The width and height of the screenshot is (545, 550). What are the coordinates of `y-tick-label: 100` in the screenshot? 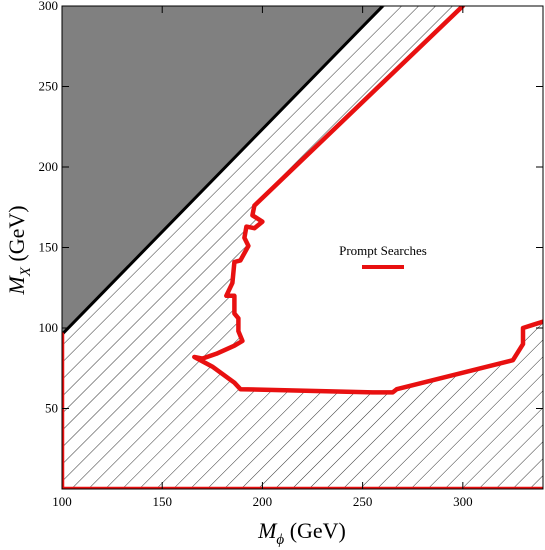 It's located at (49, 327).